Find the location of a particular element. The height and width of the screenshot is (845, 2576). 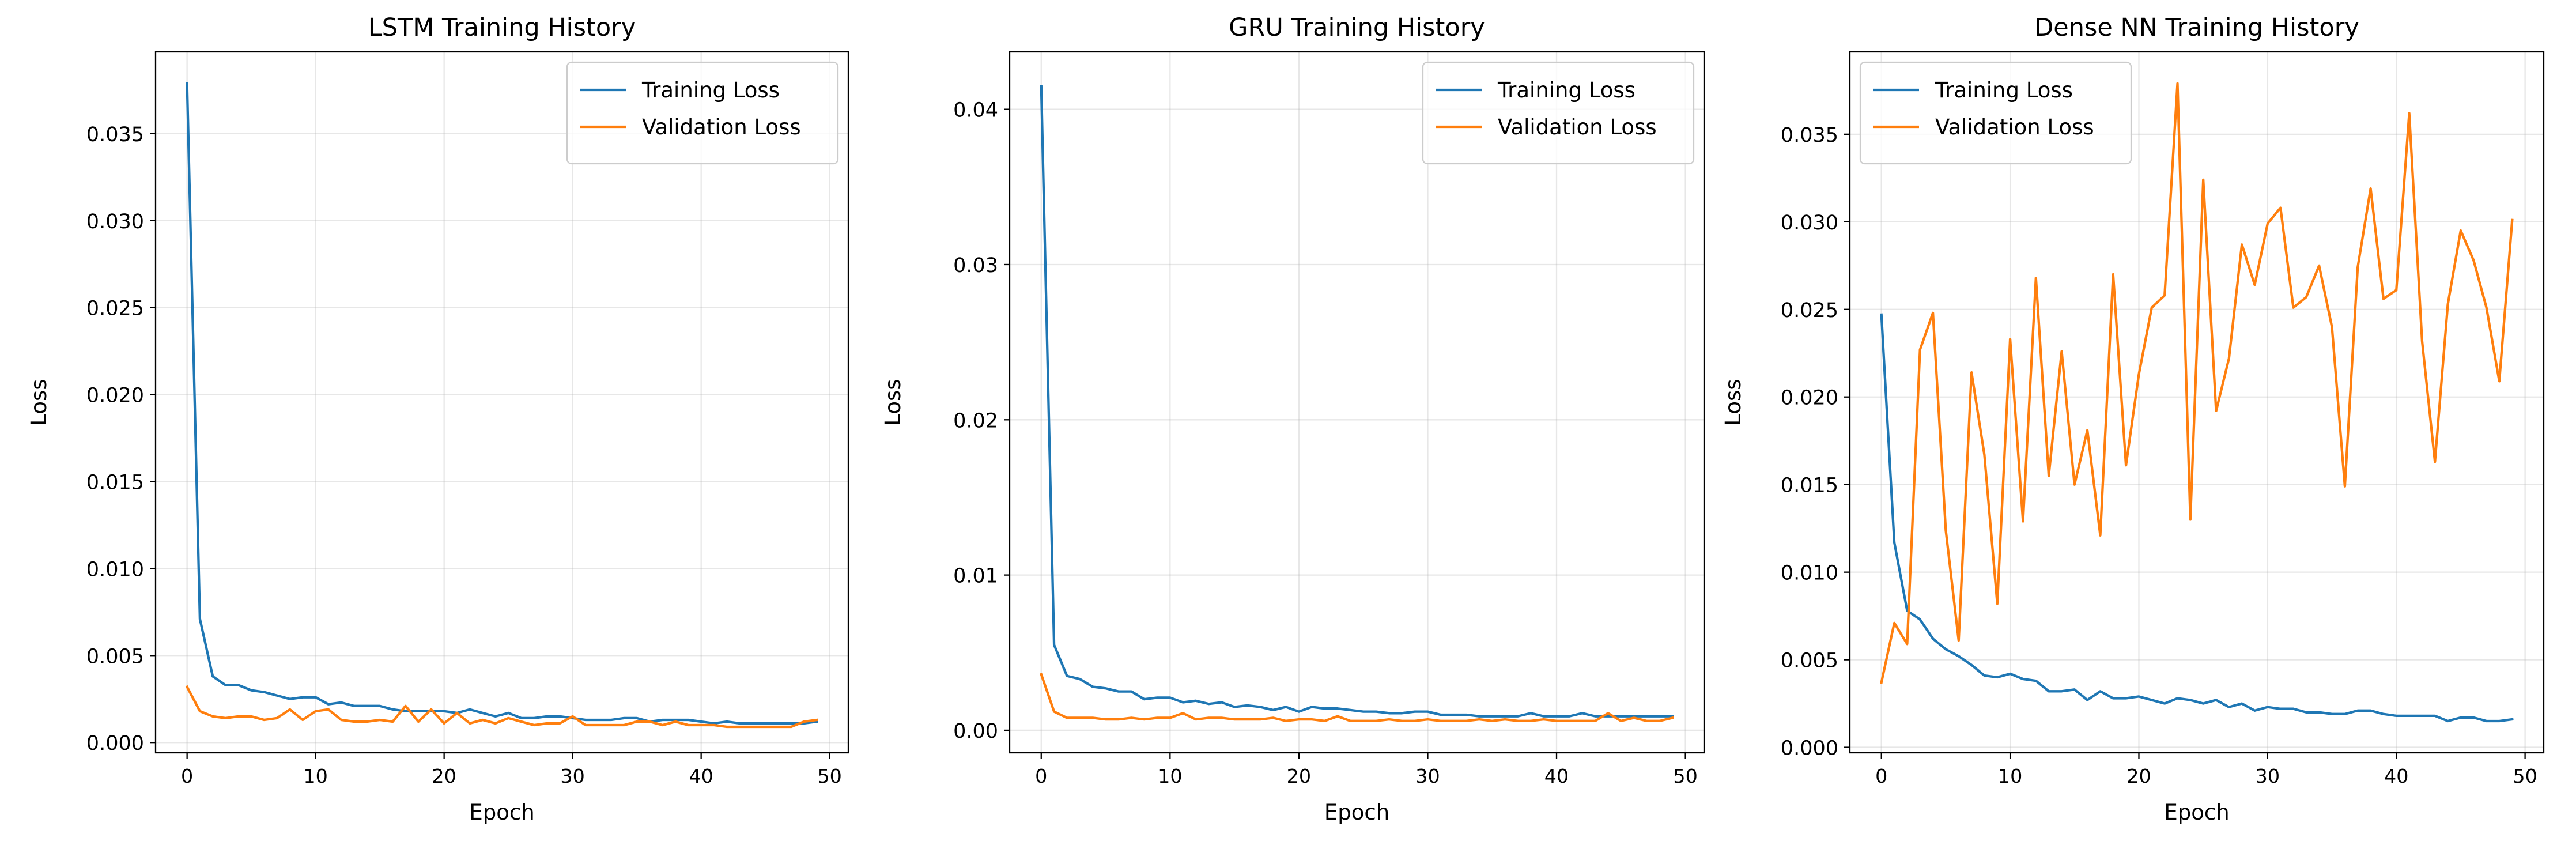

y-tick-label: 0.00 is located at coordinates (975, 732).